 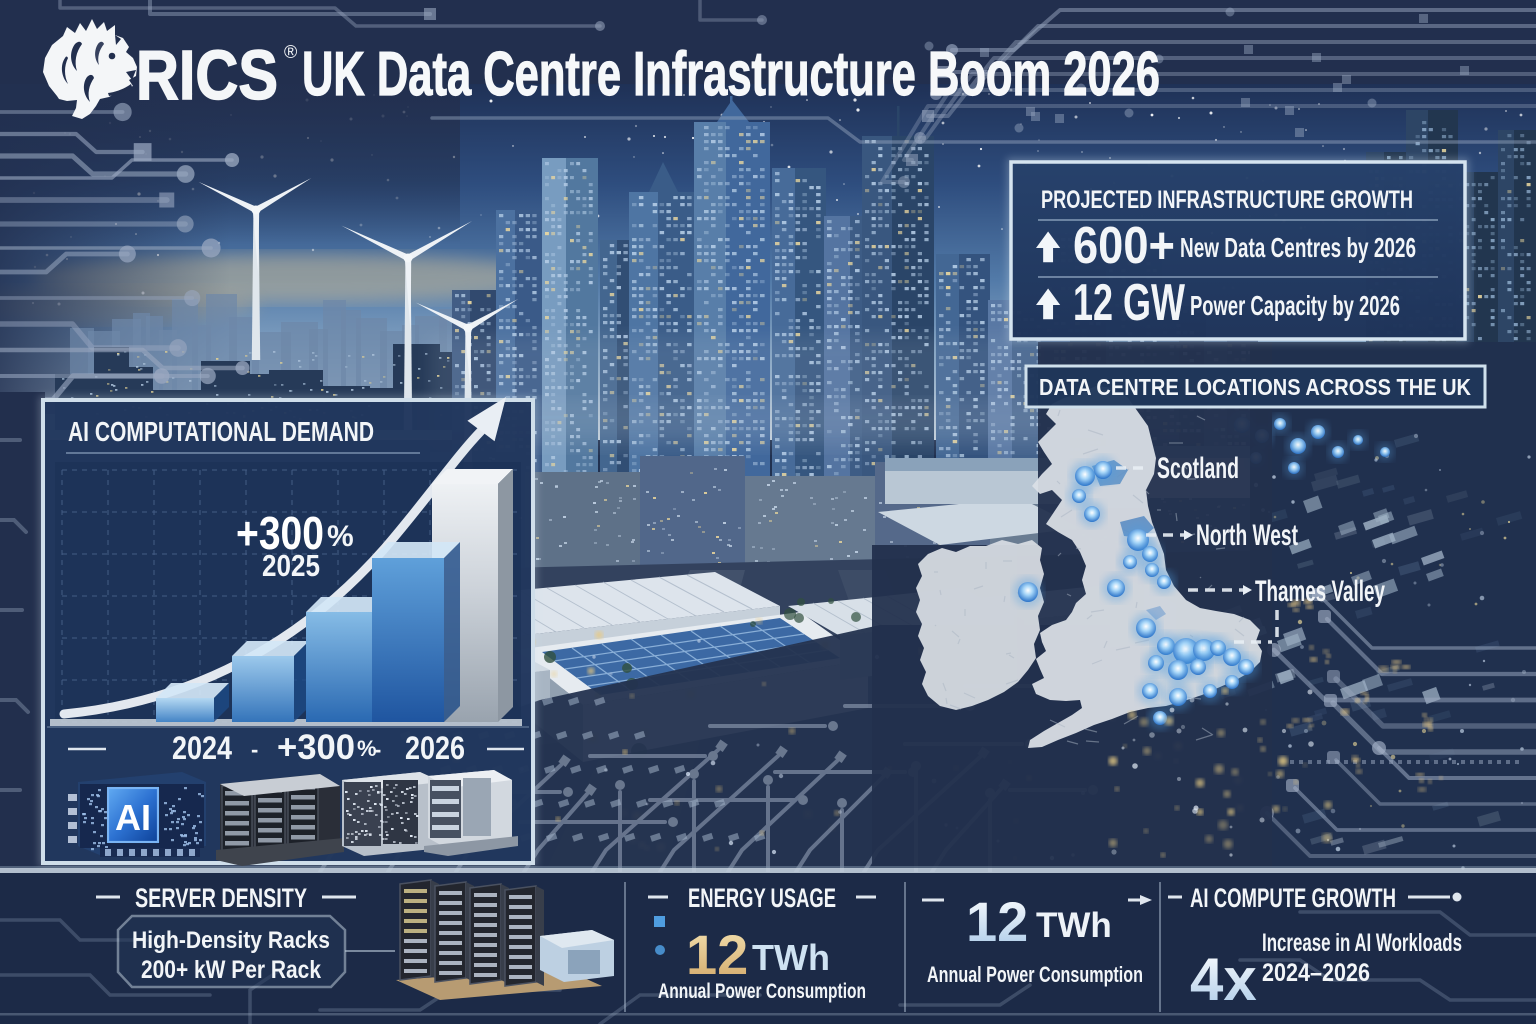 I want to click on svg-text: 600+, so click(x=1124, y=246).